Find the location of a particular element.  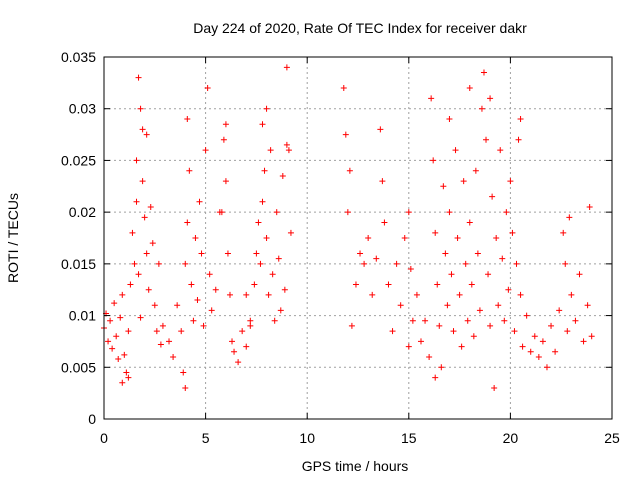

x-tick-label: 20 is located at coordinates (511, 438).